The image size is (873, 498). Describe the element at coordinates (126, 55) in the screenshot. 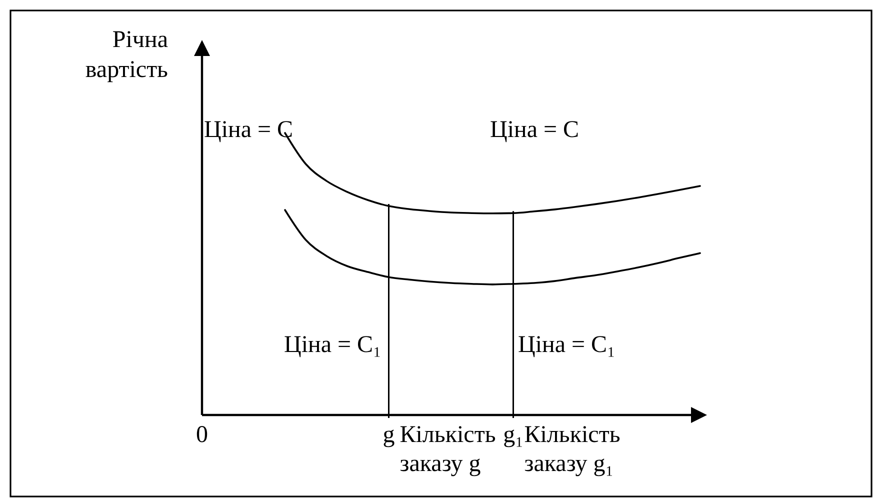

I see `y-axis-title: Річна вартість` at that location.